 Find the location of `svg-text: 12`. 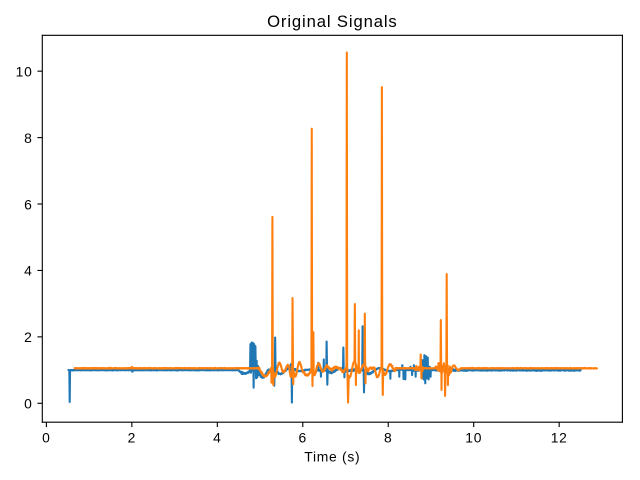

svg-text: 12 is located at coordinates (559, 437).